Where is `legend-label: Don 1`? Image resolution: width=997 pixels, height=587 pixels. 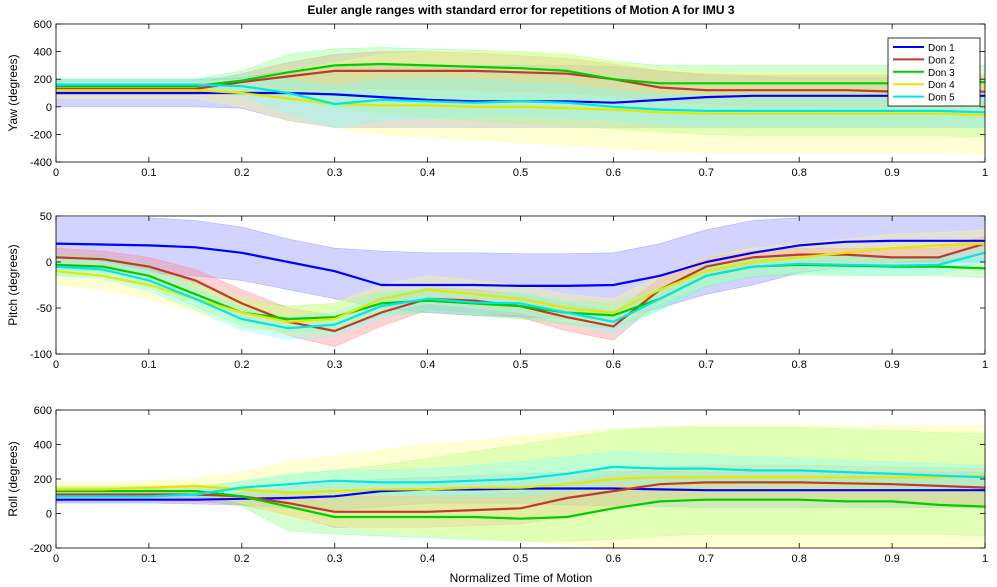 legend-label: Don 1 is located at coordinates (941, 48).